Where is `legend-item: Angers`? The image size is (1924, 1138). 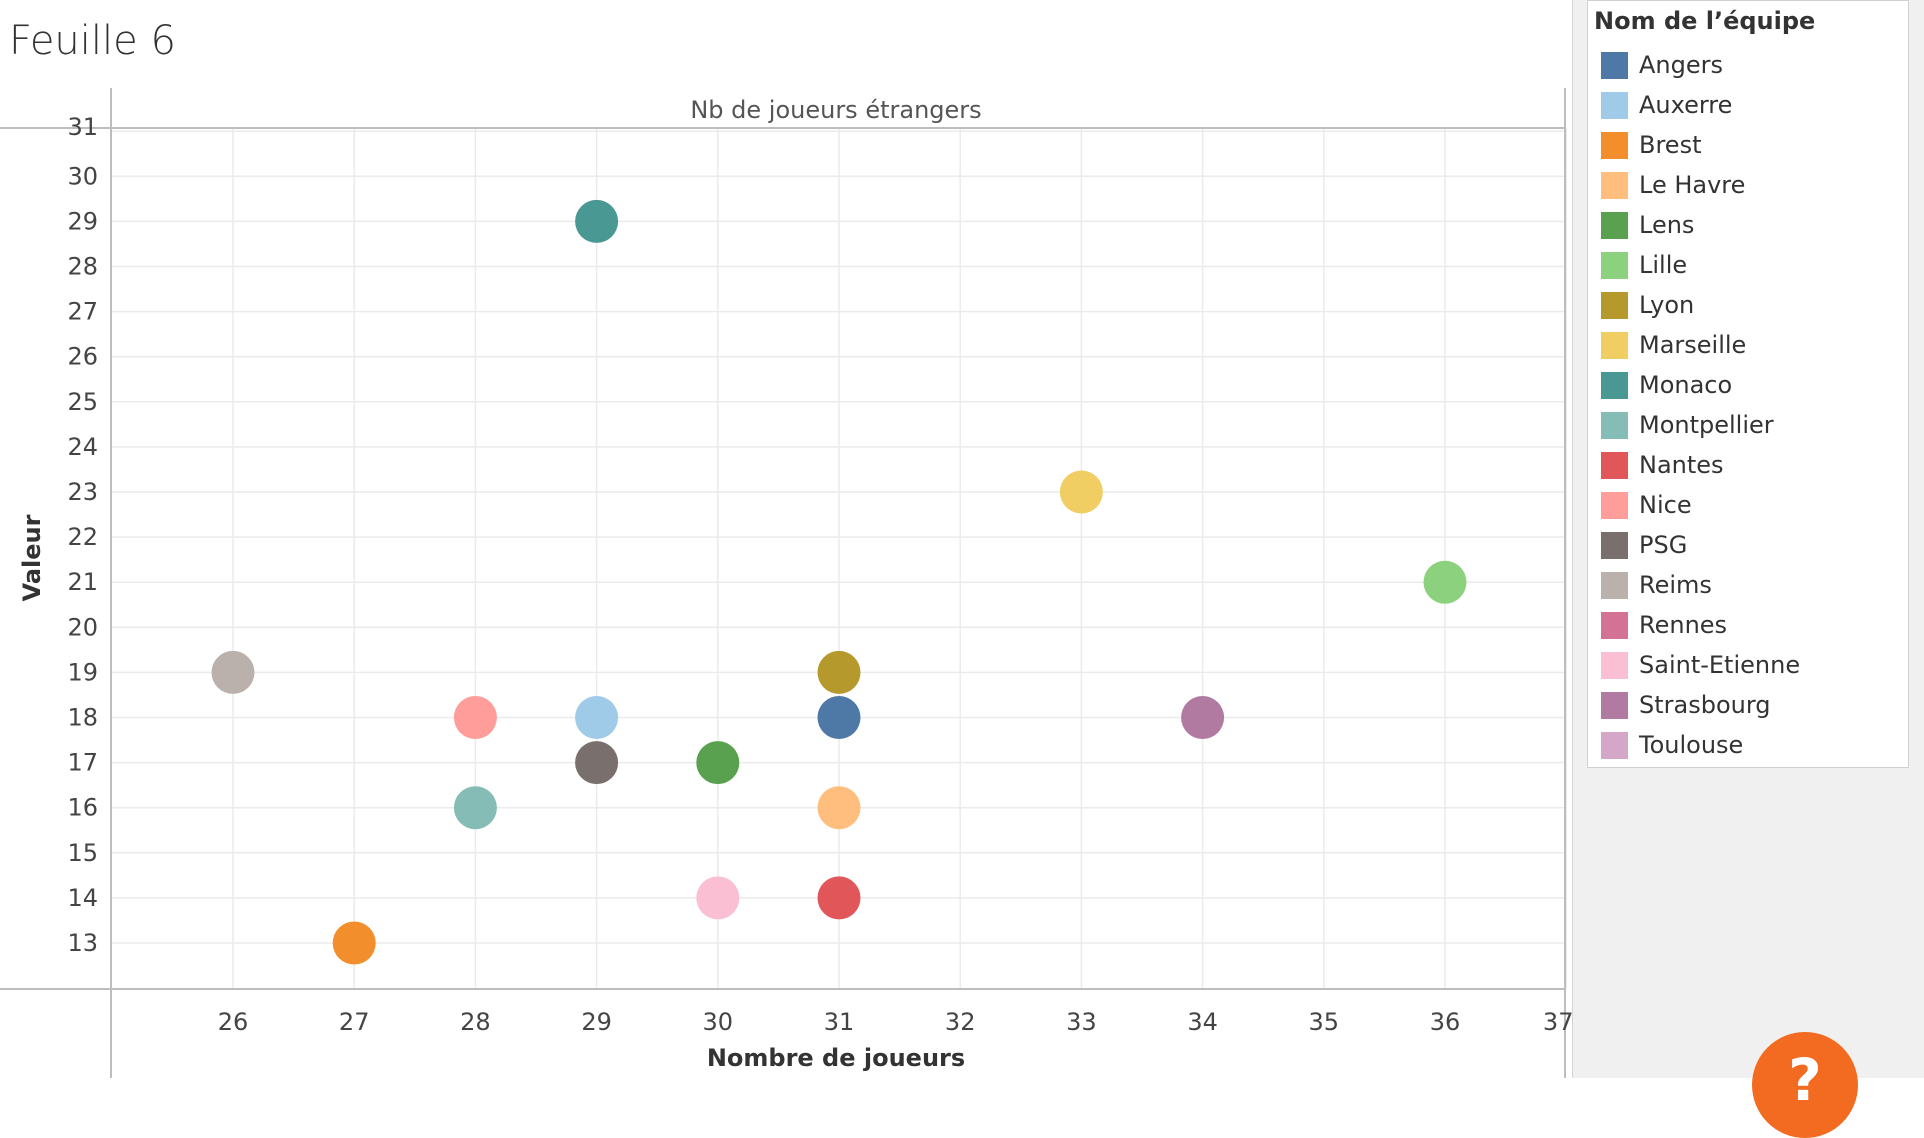 legend-item: Angers is located at coordinates (1700, 65).